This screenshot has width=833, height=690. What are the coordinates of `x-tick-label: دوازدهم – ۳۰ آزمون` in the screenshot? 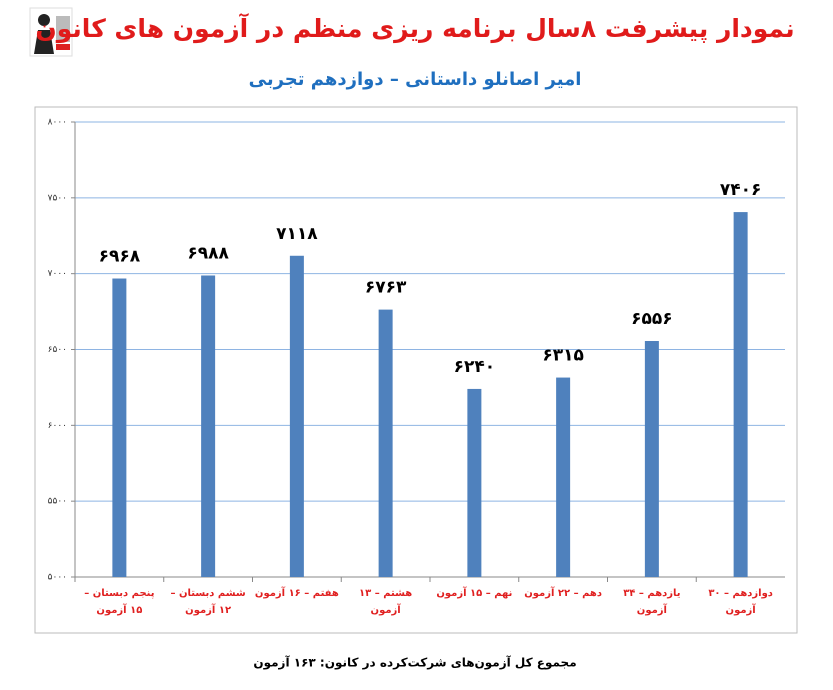 It's located at (740, 602).